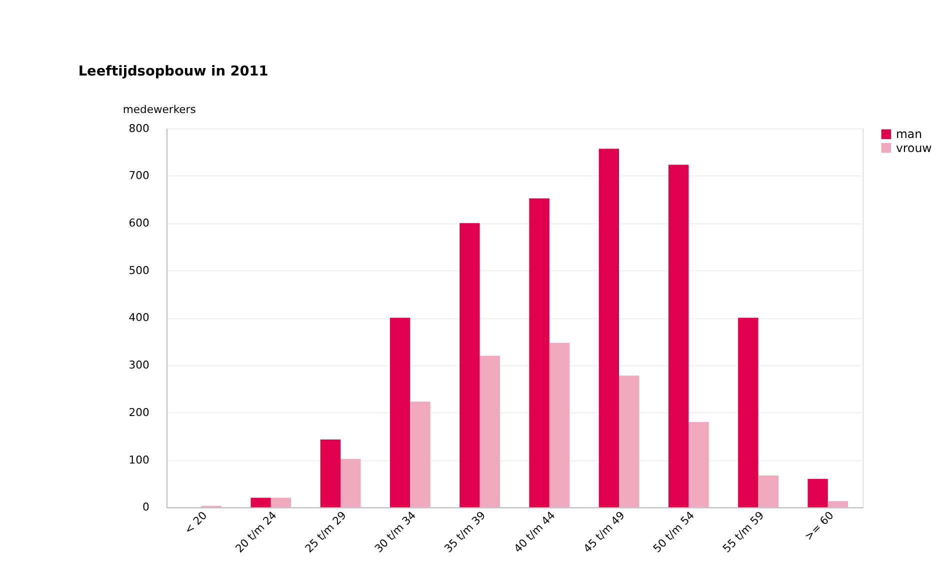 This screenshot has height=580, width=942. What do you see at coordinates (914, 147) in the screenshot?
I see `legend-label: vrouw` at bounding box center [914, 147].